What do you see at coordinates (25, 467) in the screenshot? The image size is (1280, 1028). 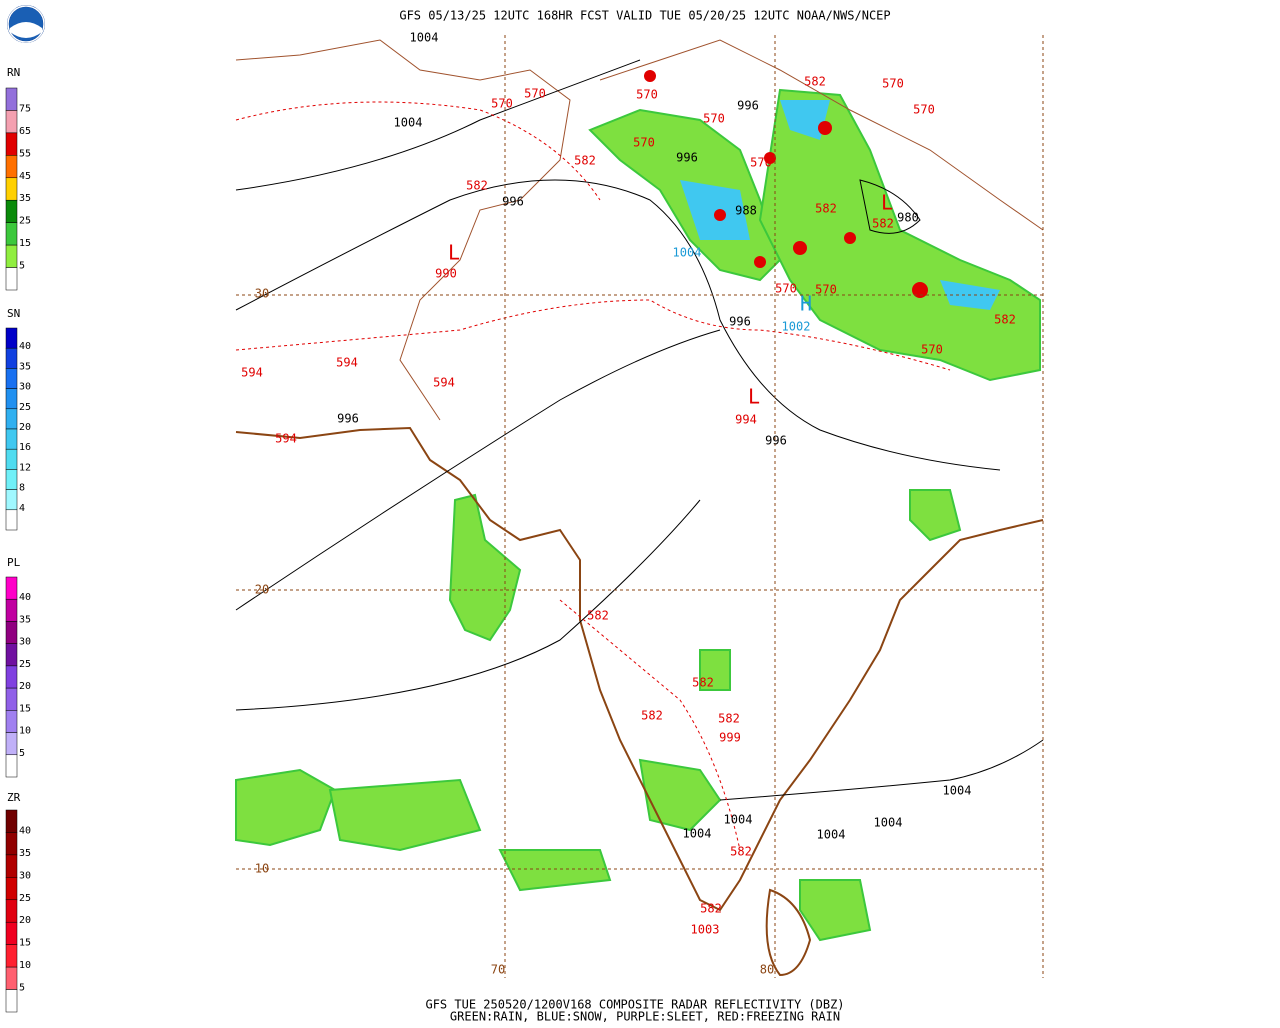 I see `legend-tick-label: 12` at bounding box center [25, 467].